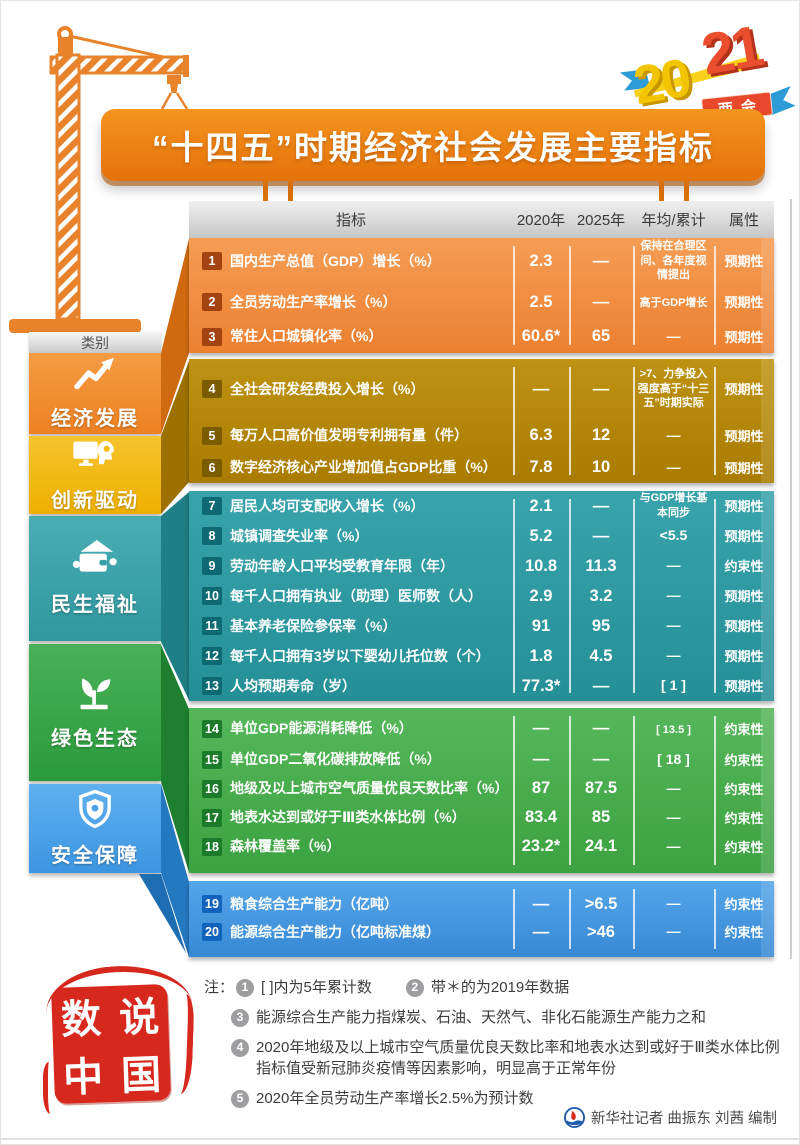  Describe the element at coordinates (95, 419) in the screenshot. I see `sidebar-category-label: 经济发展` at that location.